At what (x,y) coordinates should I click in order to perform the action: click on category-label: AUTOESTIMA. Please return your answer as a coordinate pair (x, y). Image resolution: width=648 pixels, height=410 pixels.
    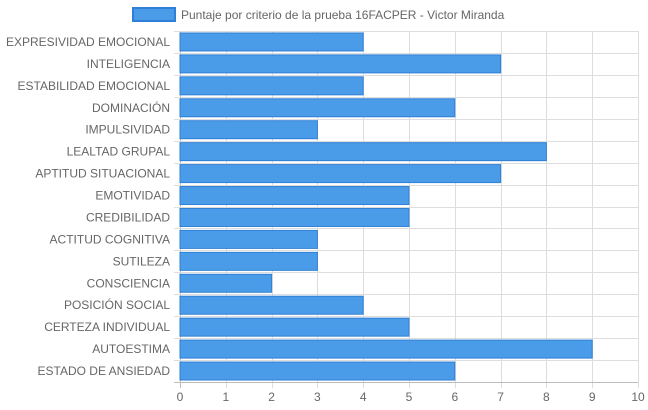
    Looking at the image, I should click on (131, 349).